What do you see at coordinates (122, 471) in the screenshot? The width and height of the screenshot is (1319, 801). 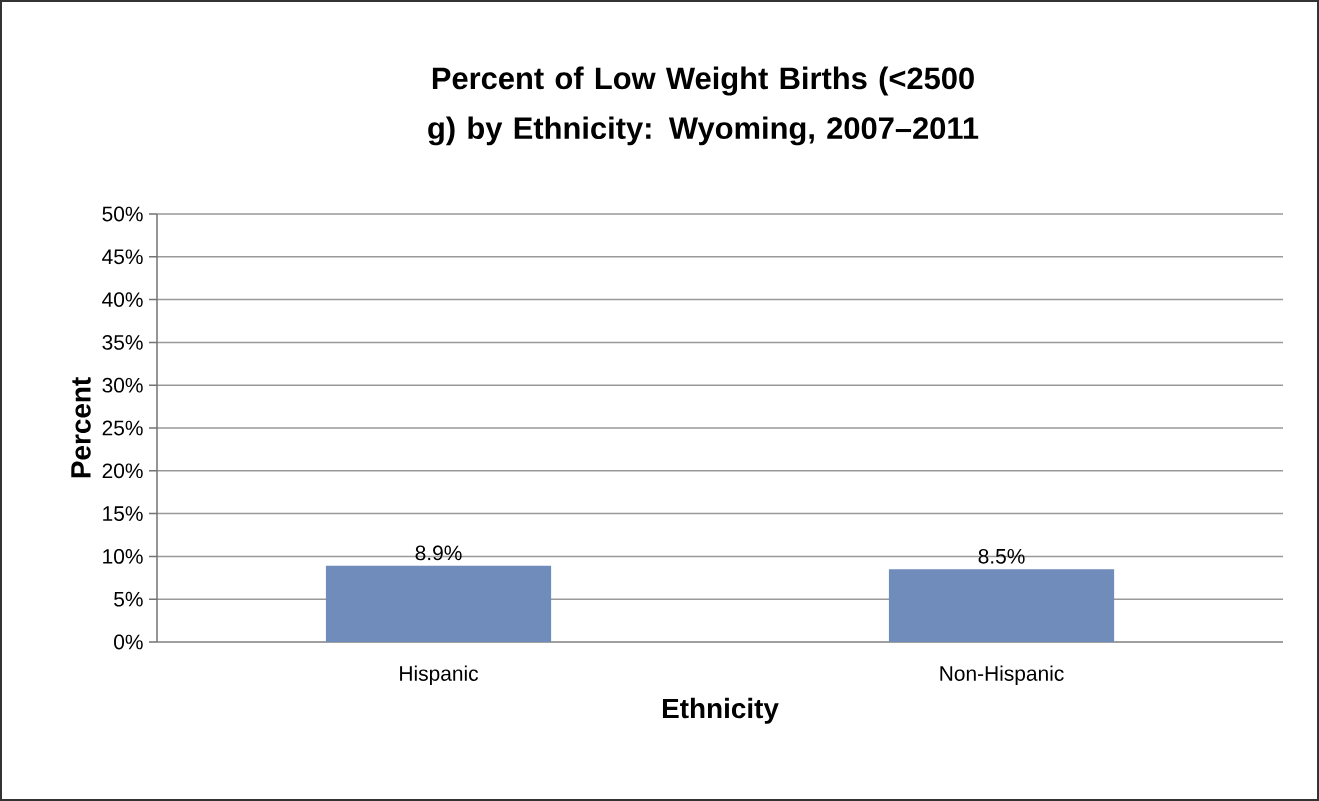 I see `y-tick-label: 20%` at bounding box center [122, 471].